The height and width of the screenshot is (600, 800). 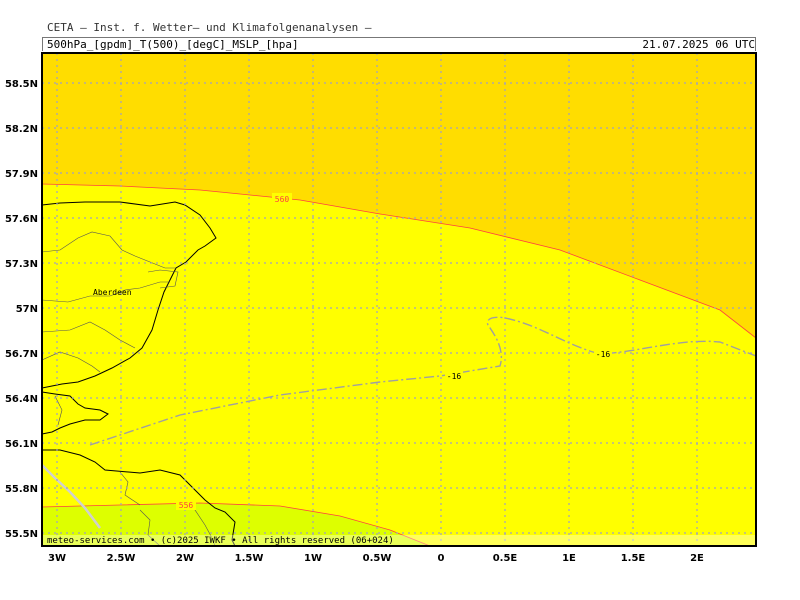 What do you see at coordinates (21, 219) in the screenshot?
I see `lat-tick-label: 57.6N` at bounding box center [21, 219].